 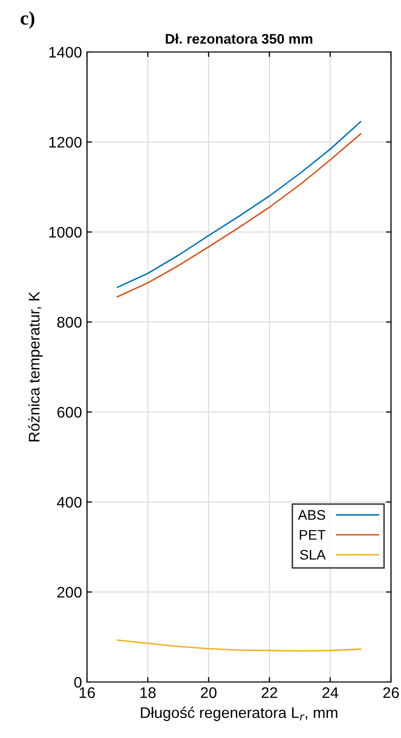 What do you see at coordinates (69, 412) in the screenshot?
I see `y-tick-label: 600` at bounding box center [69, 412].